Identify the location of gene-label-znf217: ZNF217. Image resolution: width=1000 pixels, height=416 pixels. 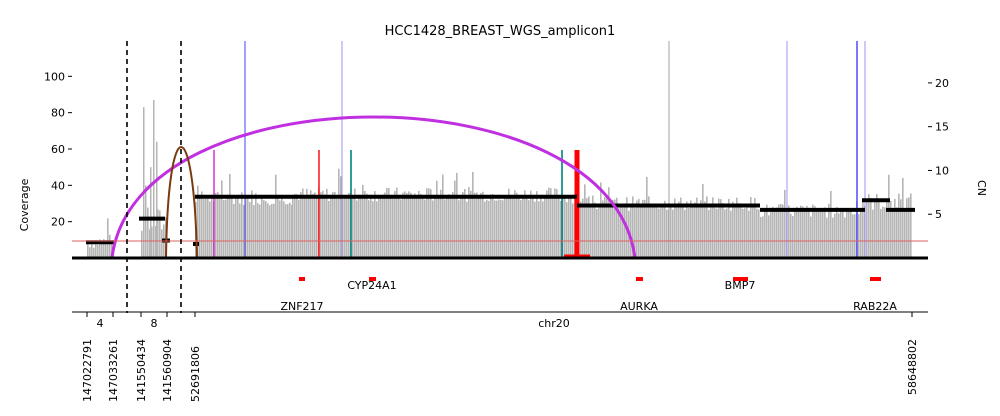
(301, 306).